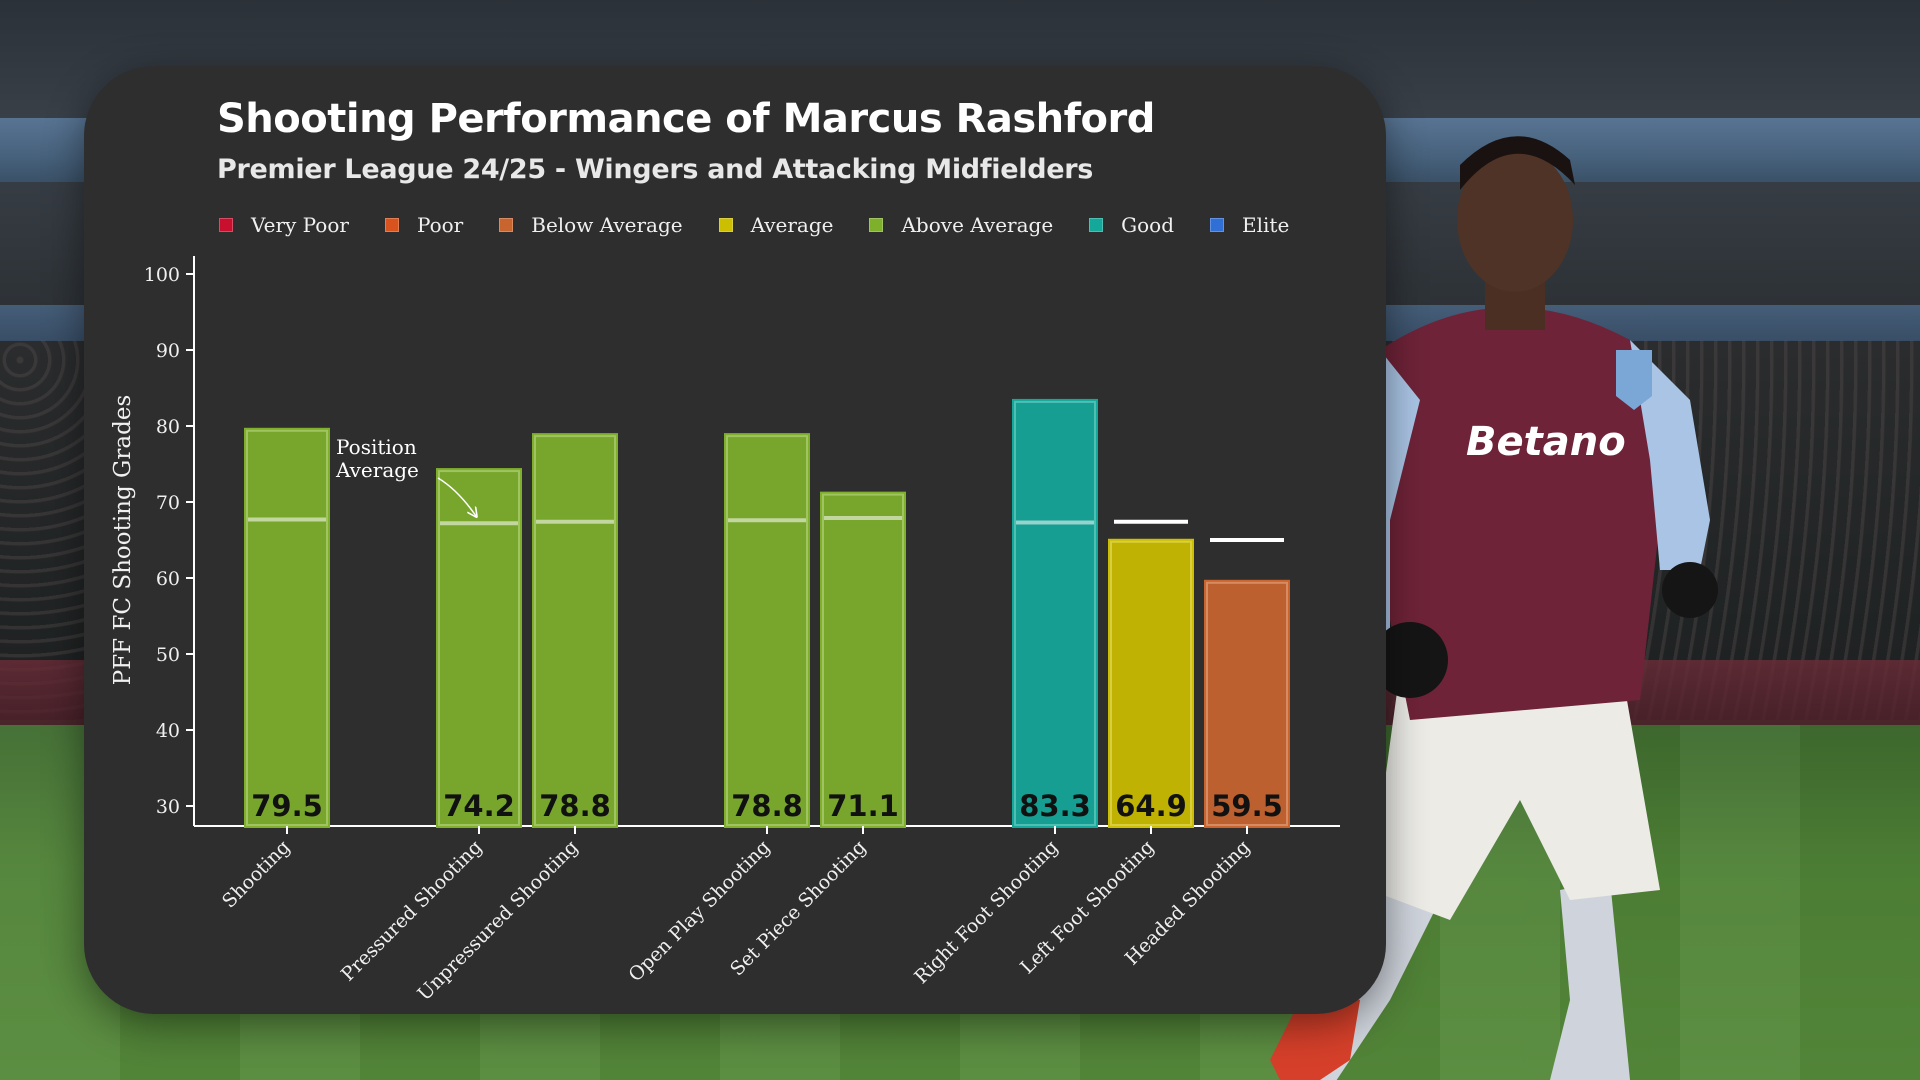  I want to click on legend-label: Very Poor, so click(300, 225).